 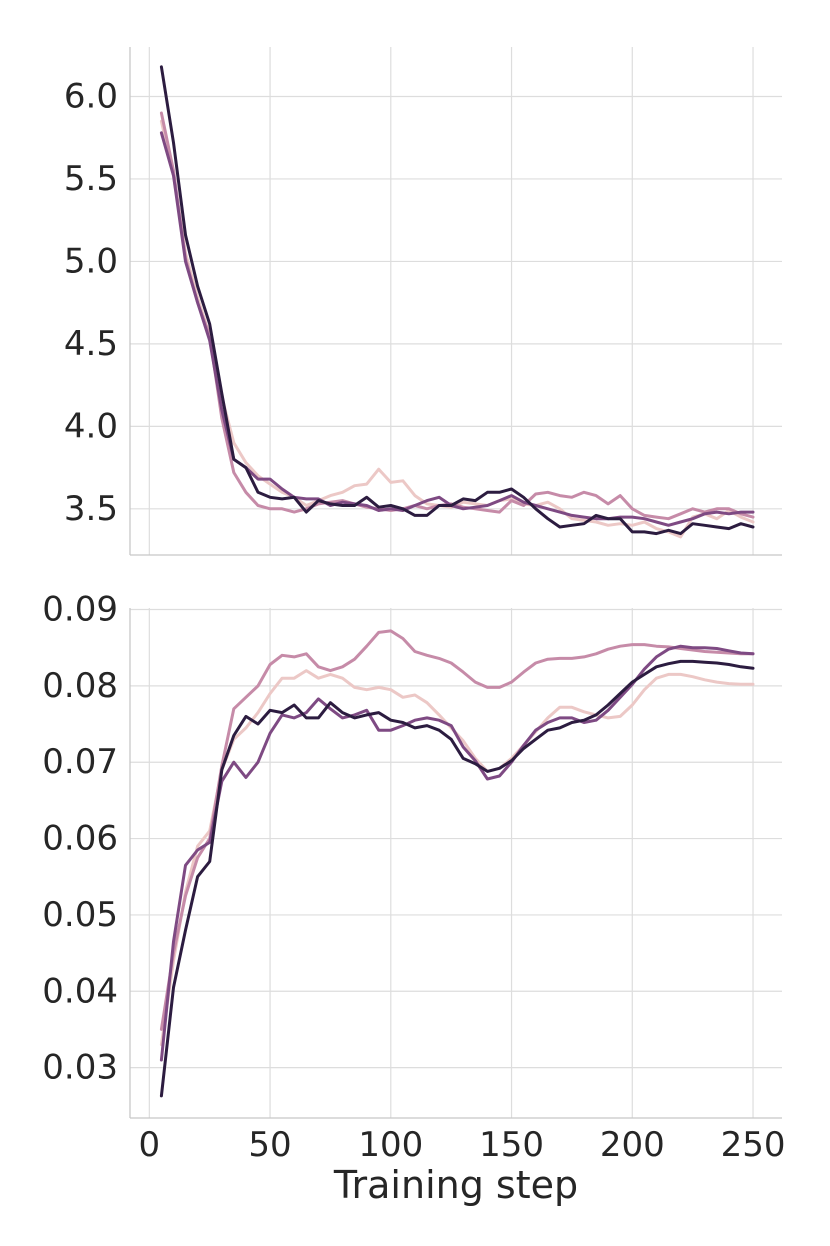 What do you see at coordinates (511, 1145) in the screenshot?
I see `x-tick-label: 150` at bounding box center [511, 1145].